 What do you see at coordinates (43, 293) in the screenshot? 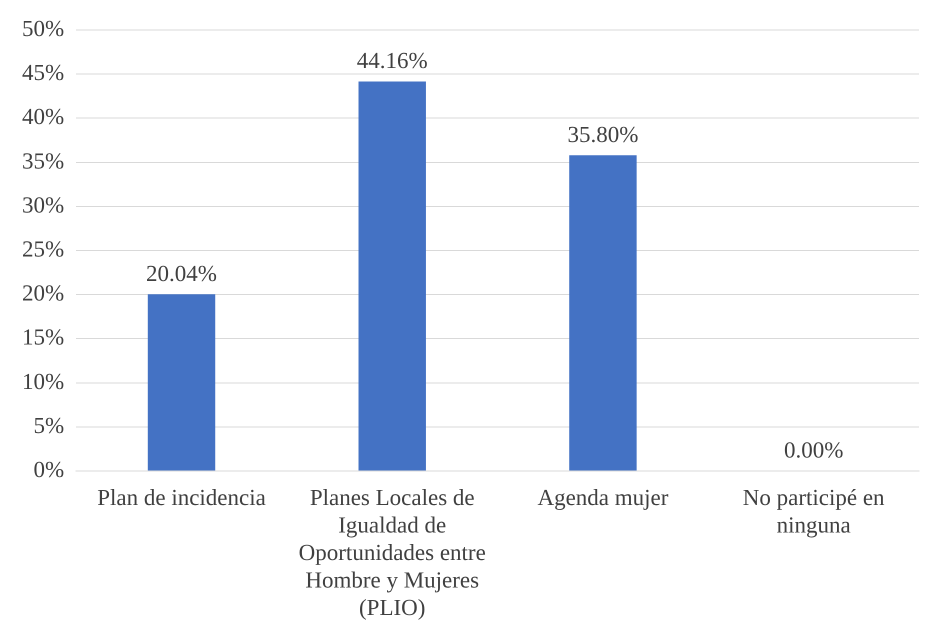
I see `y-tick-label: 20%` at bounding box center [43, 293].